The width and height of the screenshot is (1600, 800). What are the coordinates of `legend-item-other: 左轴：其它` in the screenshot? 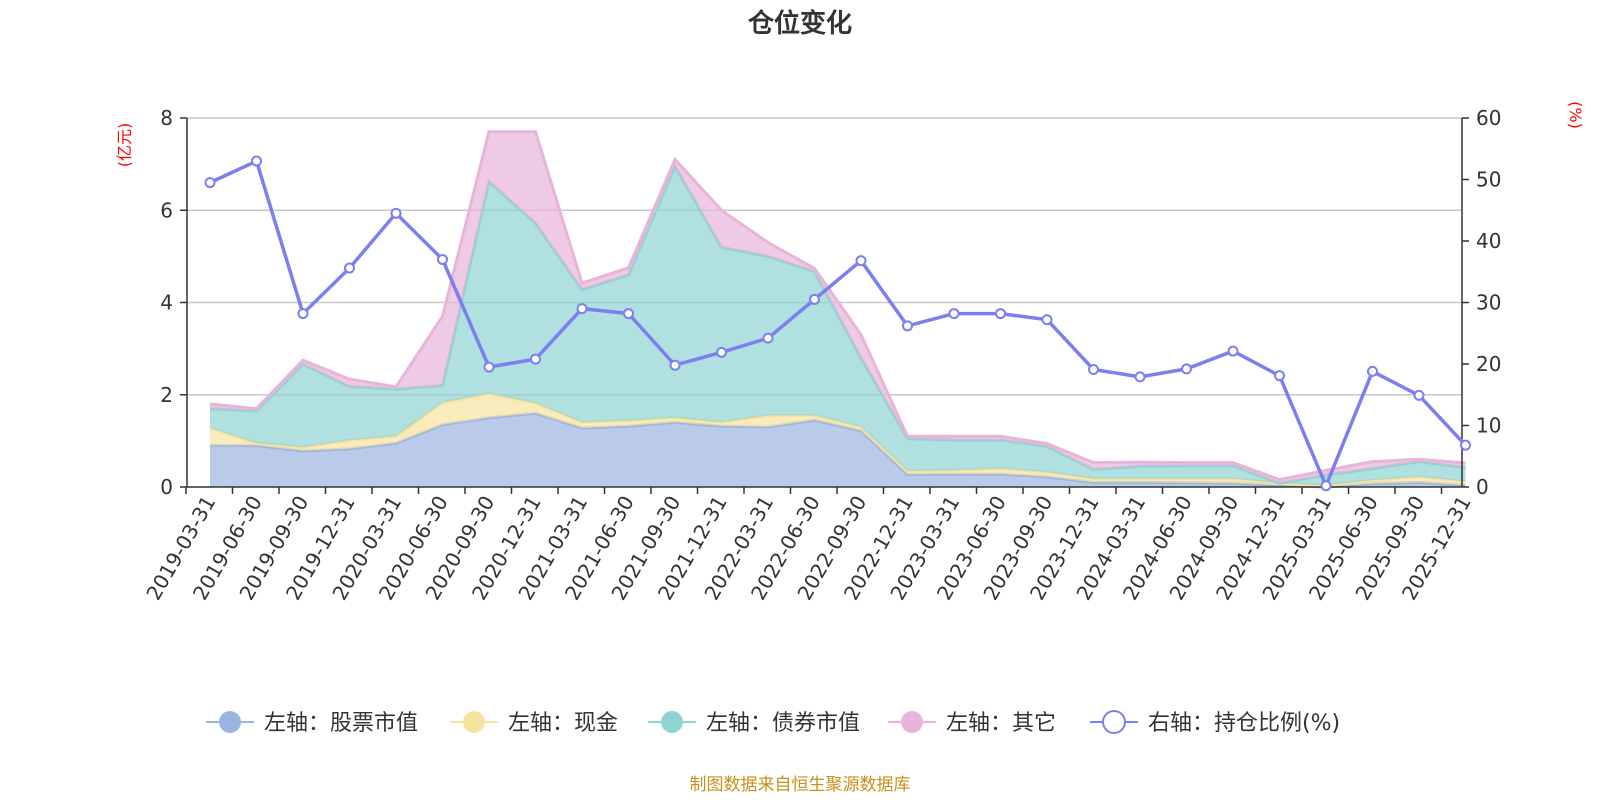 It's located at (972, 723).